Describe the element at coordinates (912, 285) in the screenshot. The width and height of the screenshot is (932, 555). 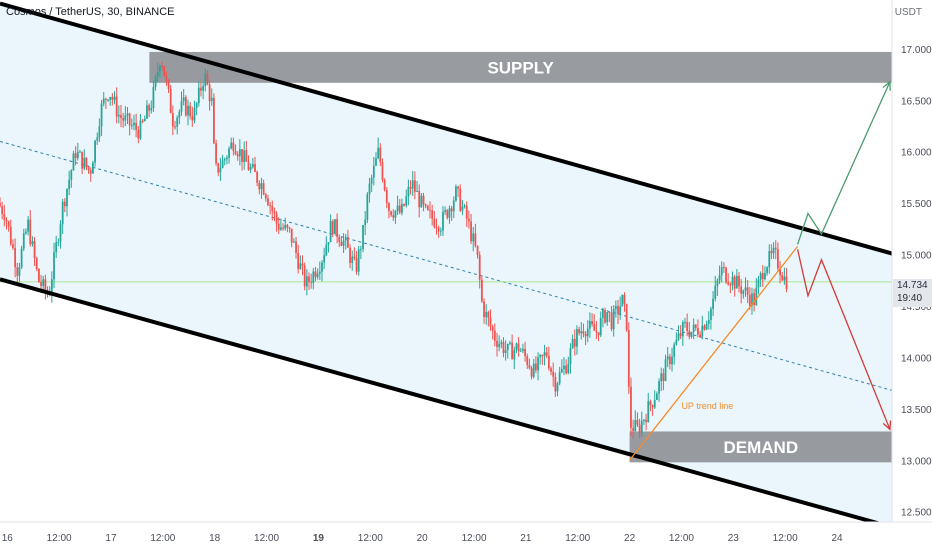
I see `last-price-value: 14.734` at that location.